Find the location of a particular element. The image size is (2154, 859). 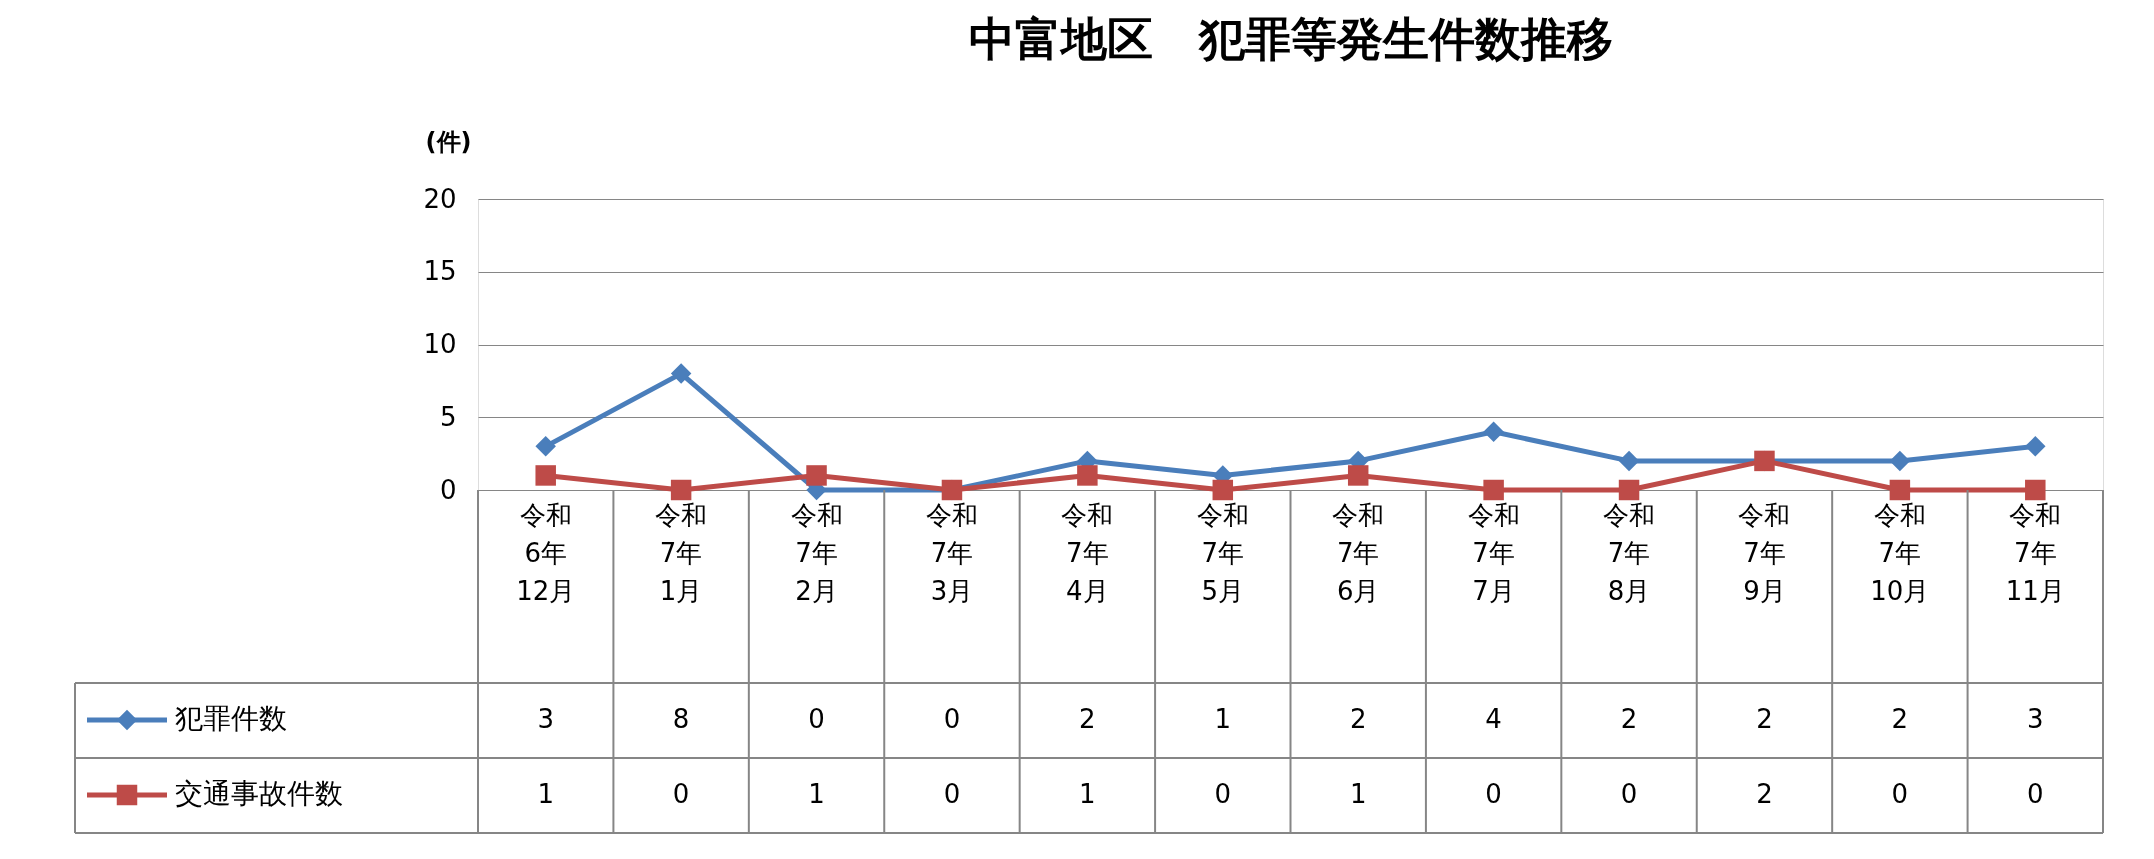

data-label: 4 is located at coordinates (1493, 719).